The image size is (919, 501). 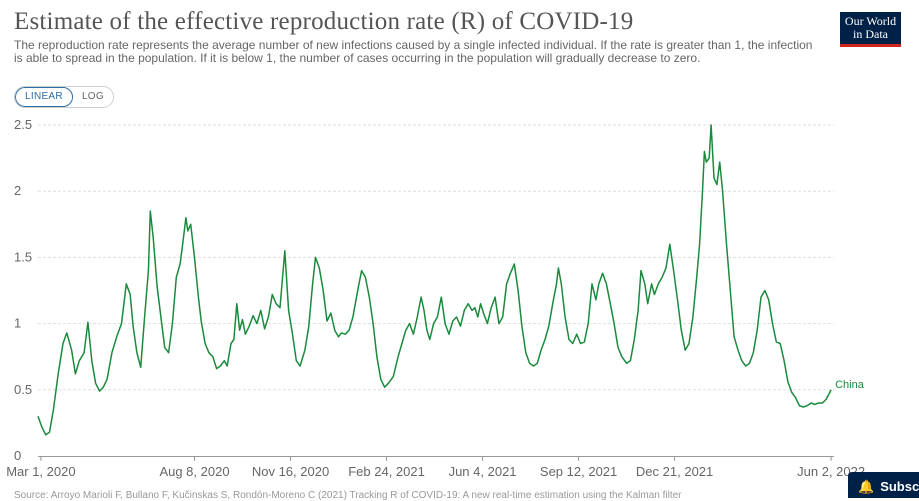 What do you see at coordinates (23, 389) in the screenshot?
I see `y-tick-label: 0.5` at bounding box center [23, 389].